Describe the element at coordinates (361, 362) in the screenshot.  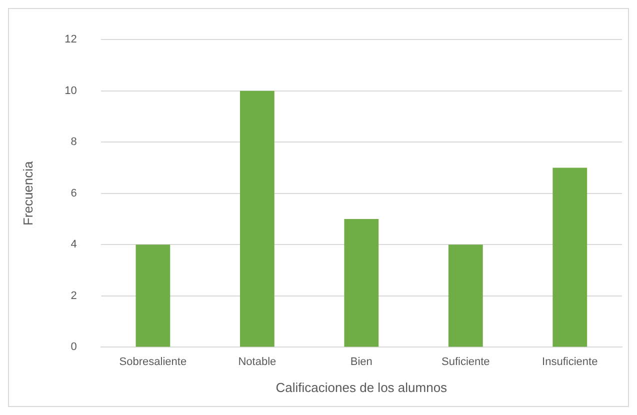
I see `x-tick-label: Bien` at that location.